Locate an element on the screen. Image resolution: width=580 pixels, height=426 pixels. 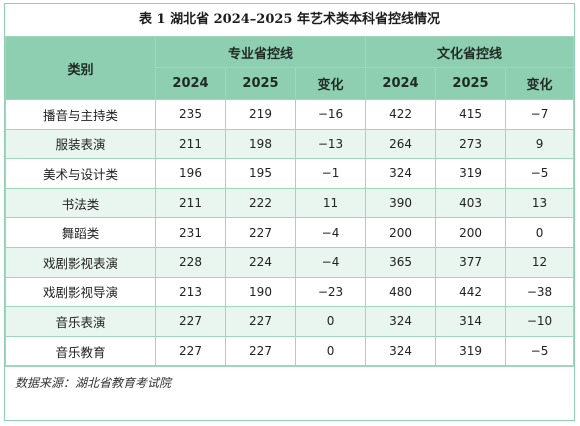
cell-cult-change: 13 is located at coordinates (539, 203).